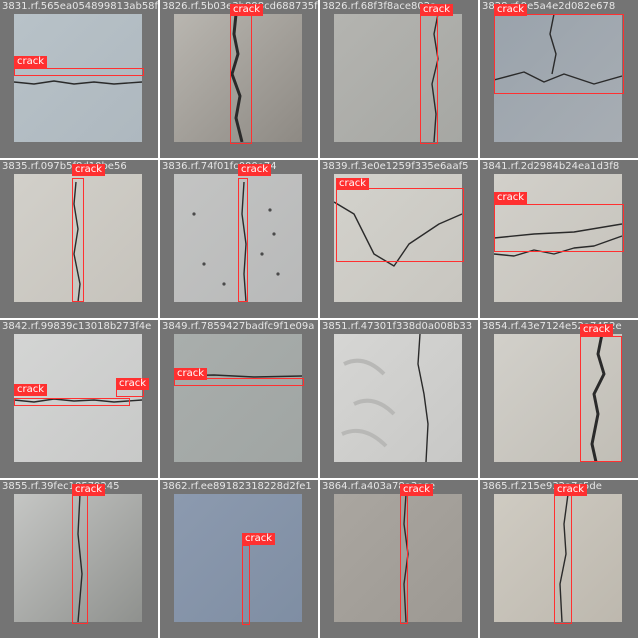 Image resolution: width=640 pixels, height=640 pixels. What do you see at coordinates (550, 166) in the screenshot?
I see `tile-filename: 3841.rf.2d2984b24ea1d3f8` at bounding box center [550, 166].